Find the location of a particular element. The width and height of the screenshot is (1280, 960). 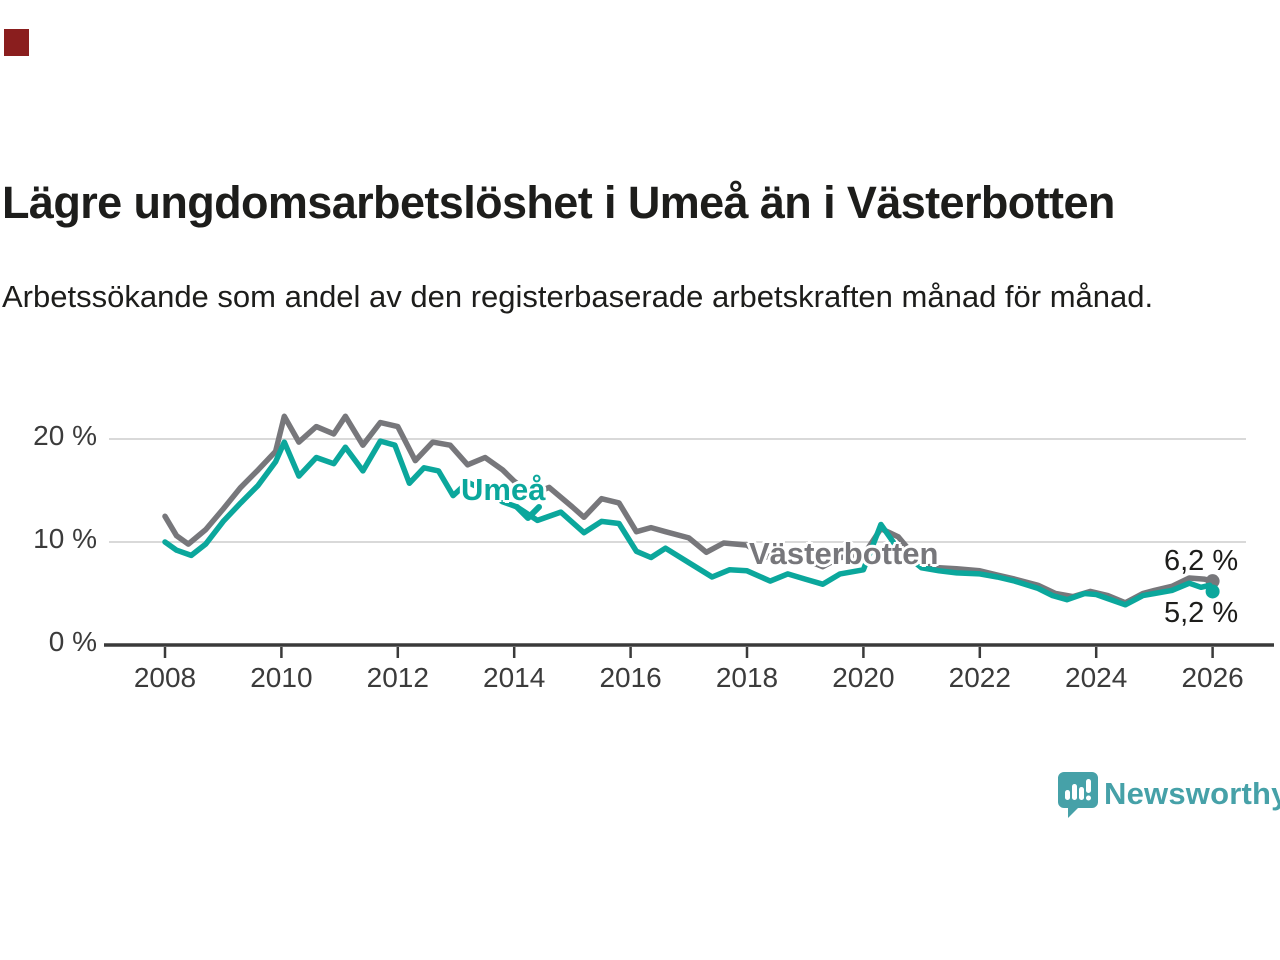

x-tick-label: 2018 is located at coordinates (747, 677).